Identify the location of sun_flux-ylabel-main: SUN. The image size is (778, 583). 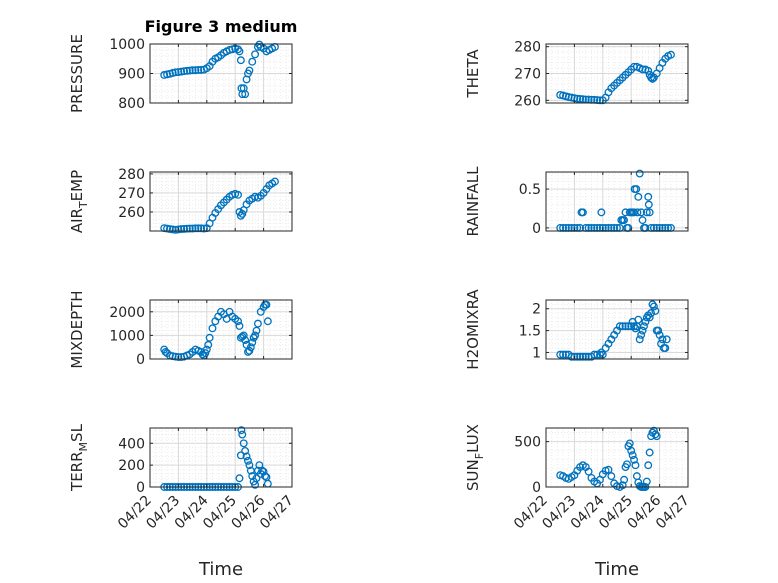
(473, 475).